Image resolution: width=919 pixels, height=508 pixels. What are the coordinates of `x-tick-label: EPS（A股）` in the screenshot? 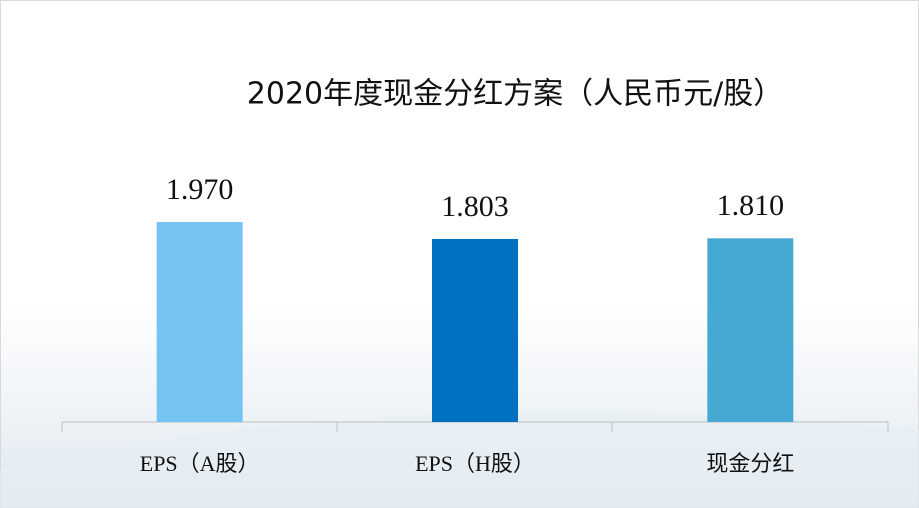 It's located at (200, 463).